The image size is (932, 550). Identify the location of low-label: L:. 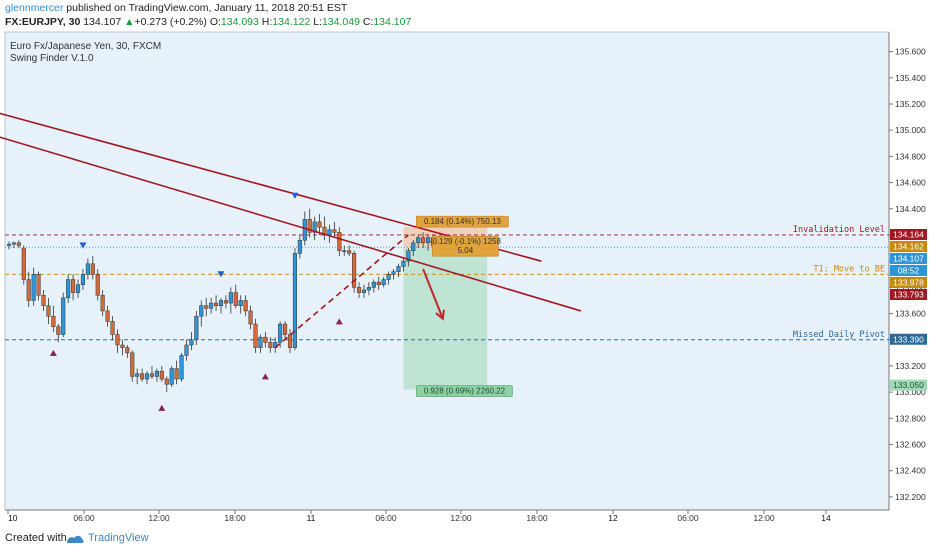
(317, 22).